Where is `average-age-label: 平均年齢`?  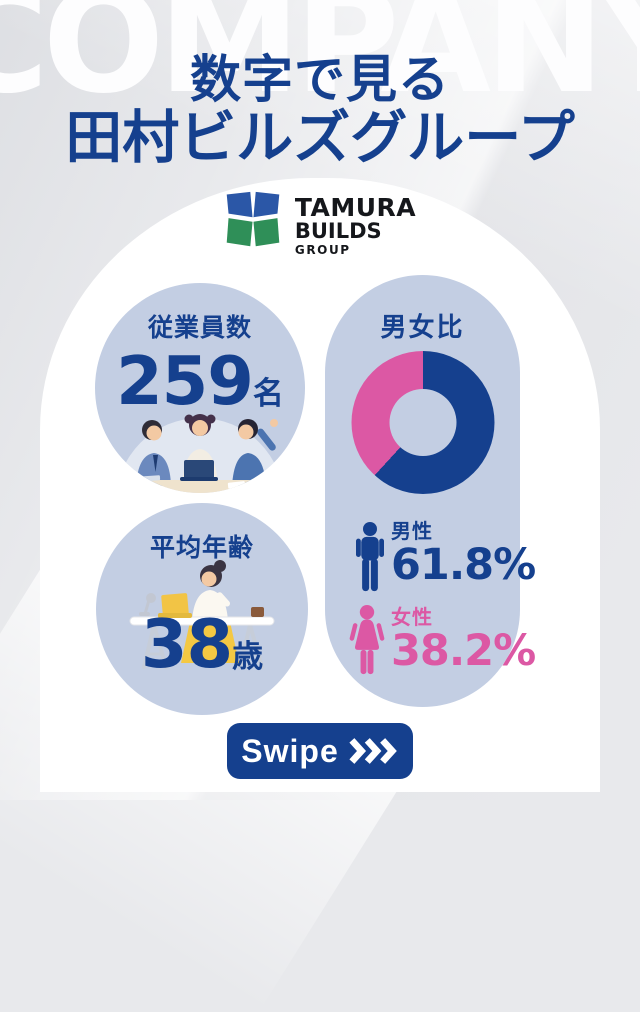 average-age-label: 平均年齢 is located at coordinates (201, 547).